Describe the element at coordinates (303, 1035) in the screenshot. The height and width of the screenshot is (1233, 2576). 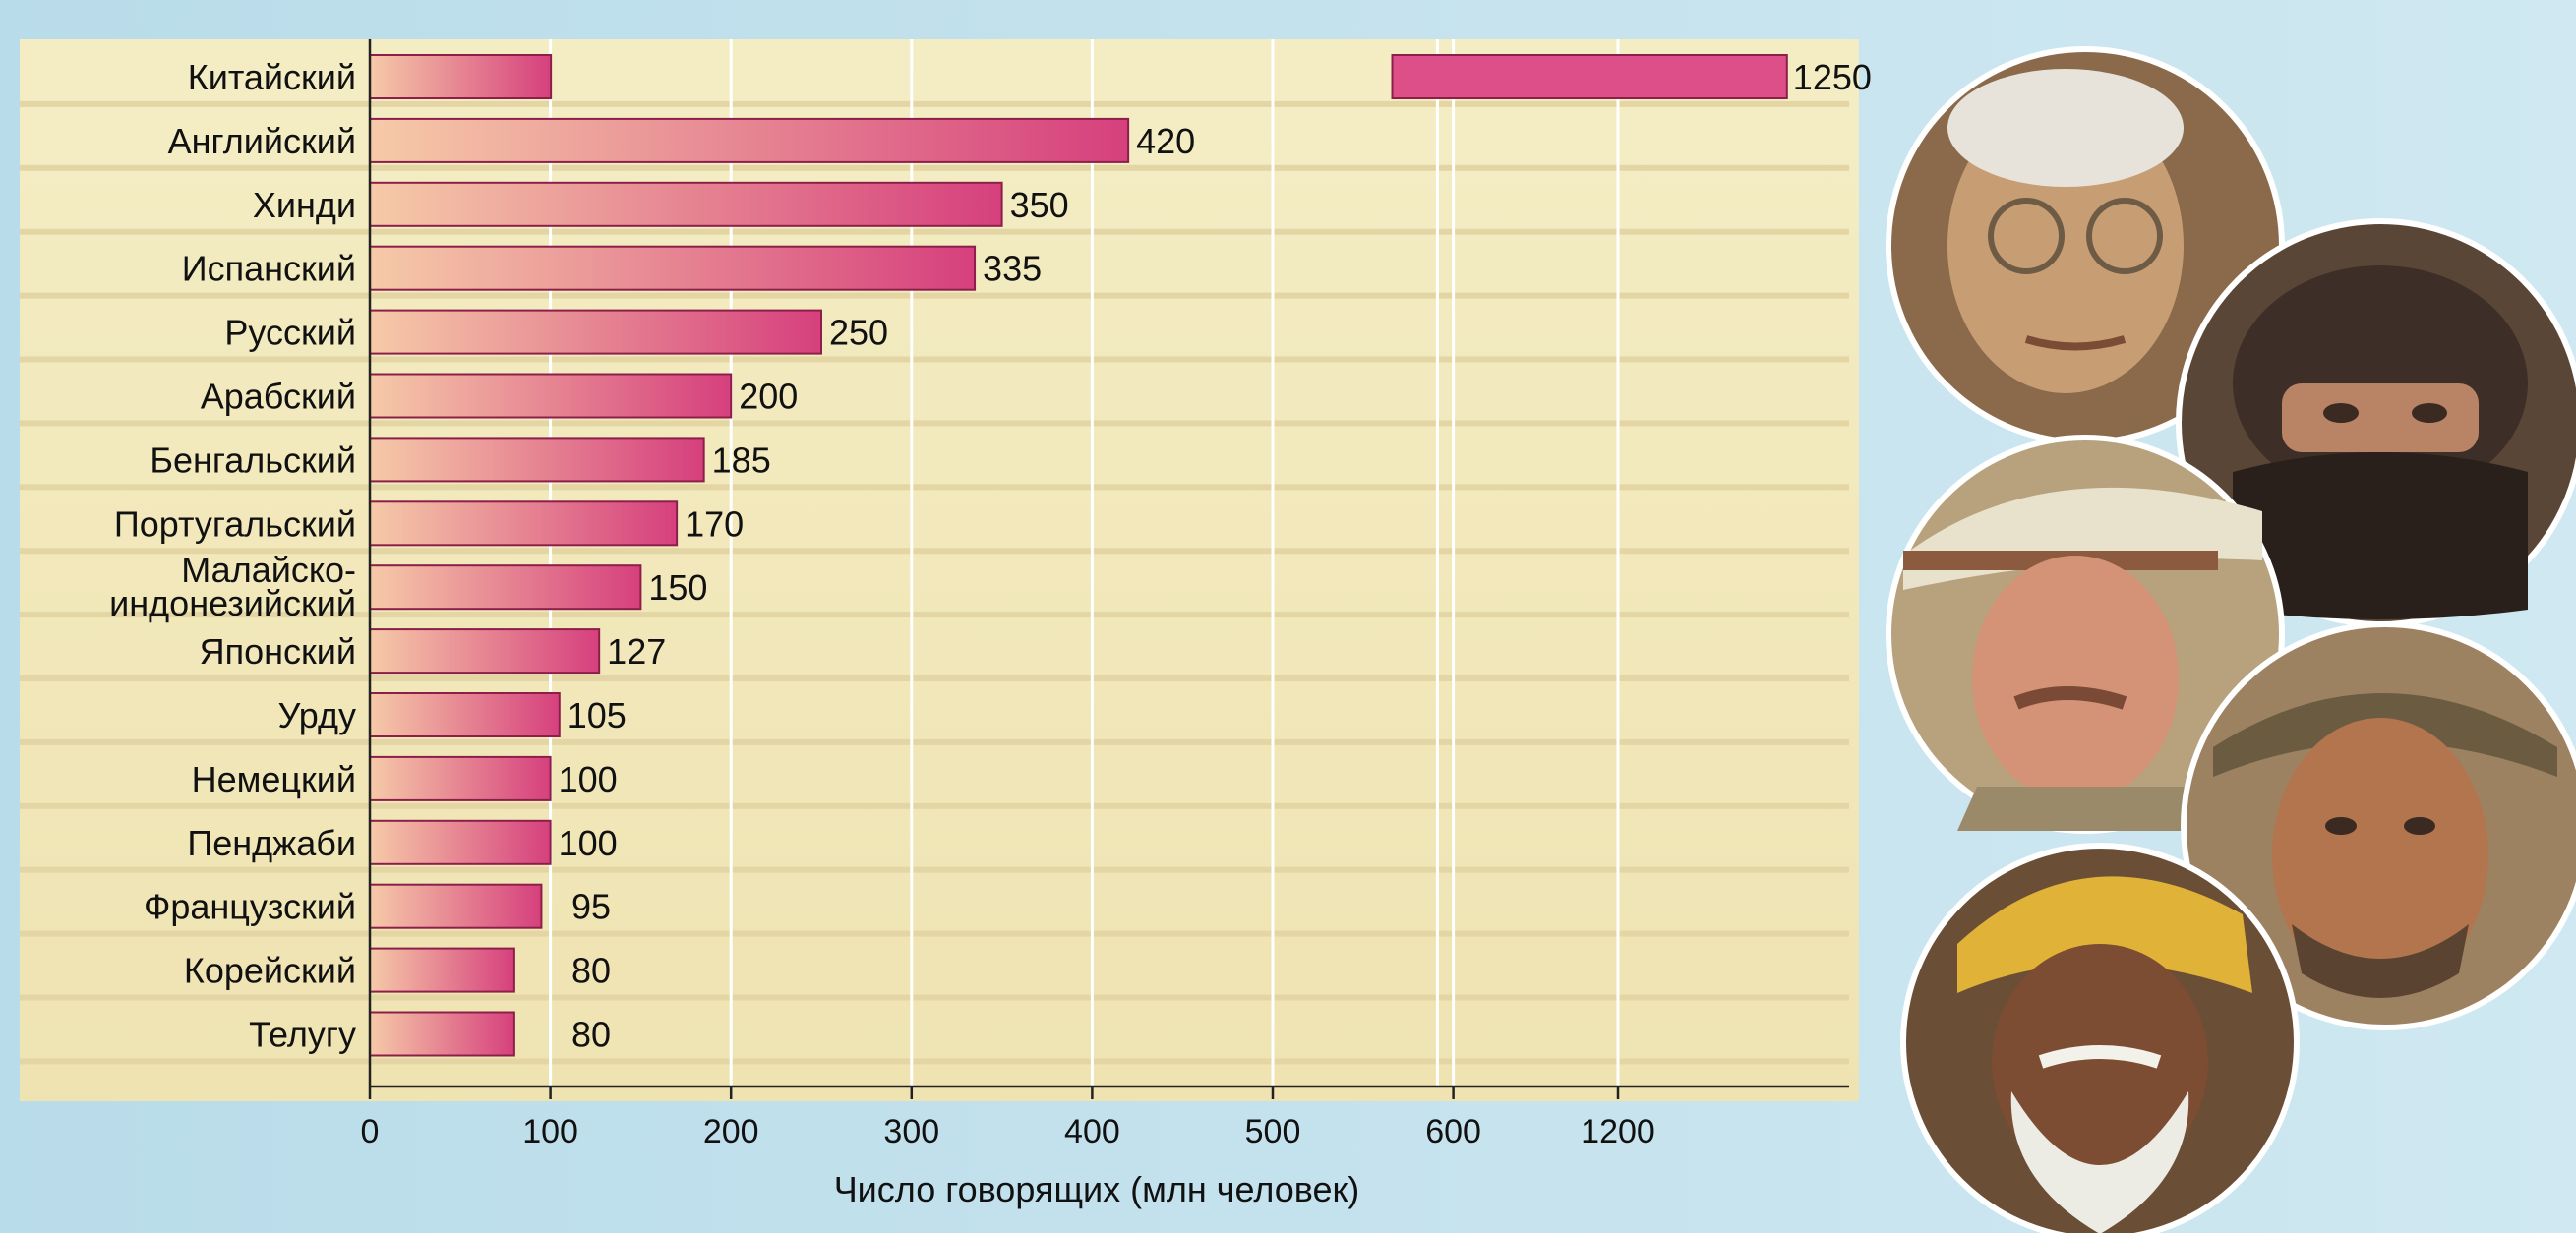
I see `category-label: Телугу` at that location.